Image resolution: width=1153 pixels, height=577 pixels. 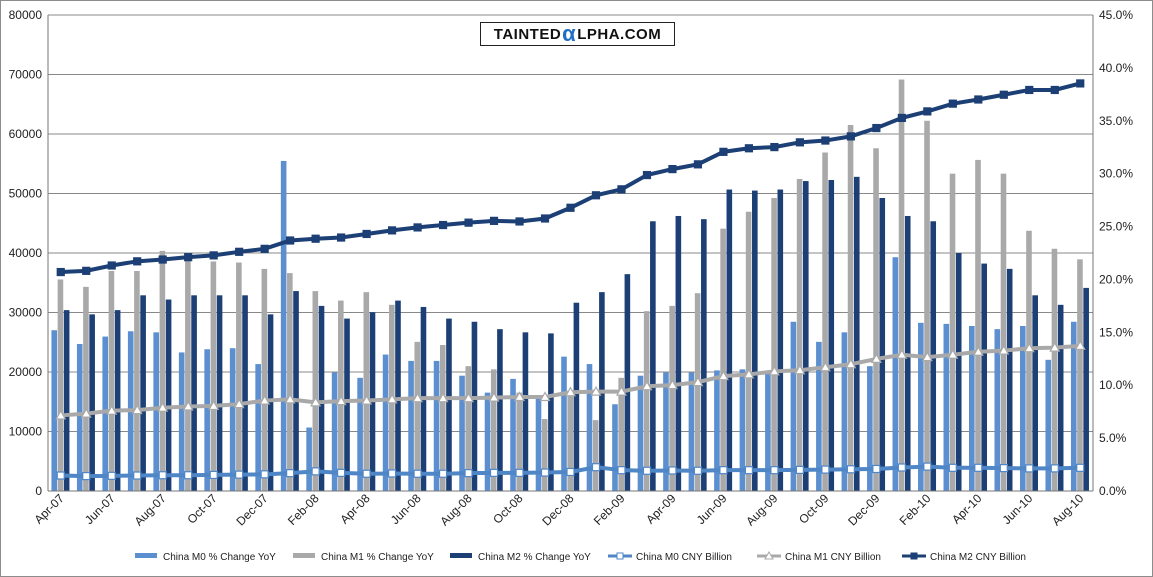 What do you see at coordinates (26, 15) in the screenshot?
I see `left-axis-tick-label: 80000` at bounding box center [26, 15].